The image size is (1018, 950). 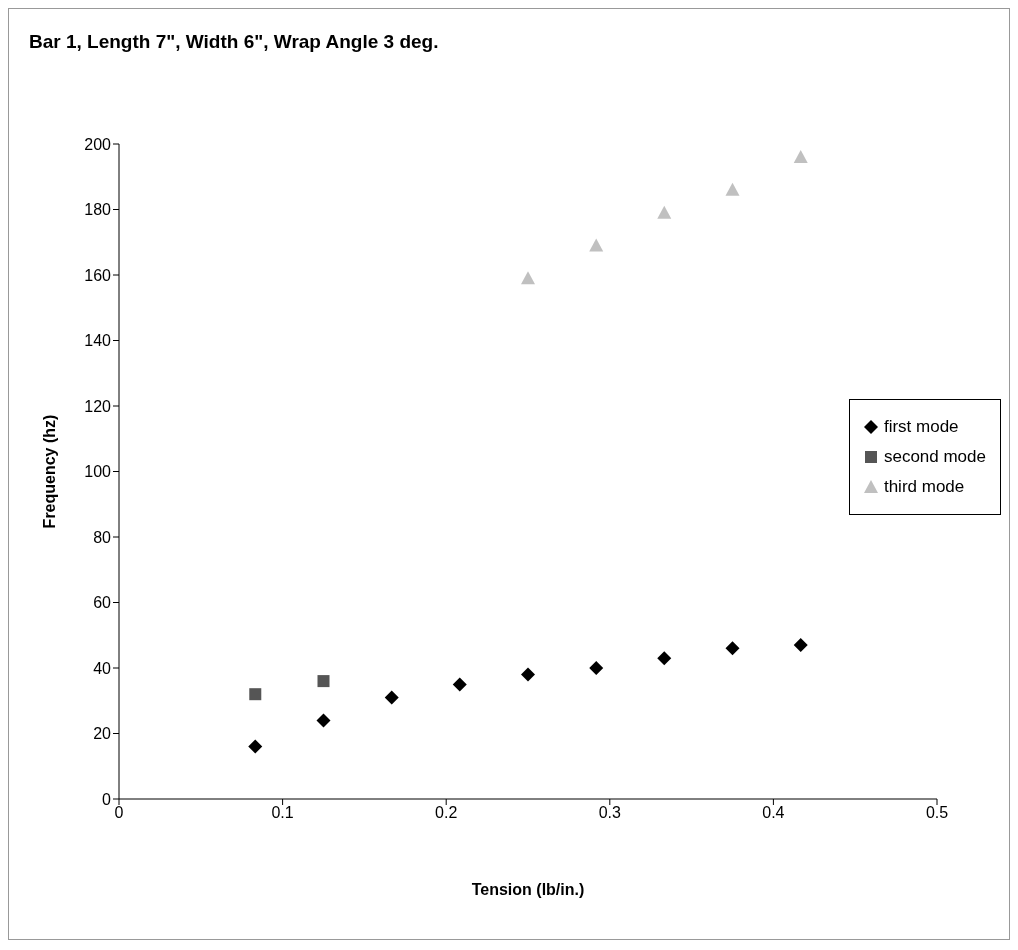 What do you see at coordinates (102, 668) in the screenshot?
I see `y-tick-label: 40` at bounding box center [102, 668].